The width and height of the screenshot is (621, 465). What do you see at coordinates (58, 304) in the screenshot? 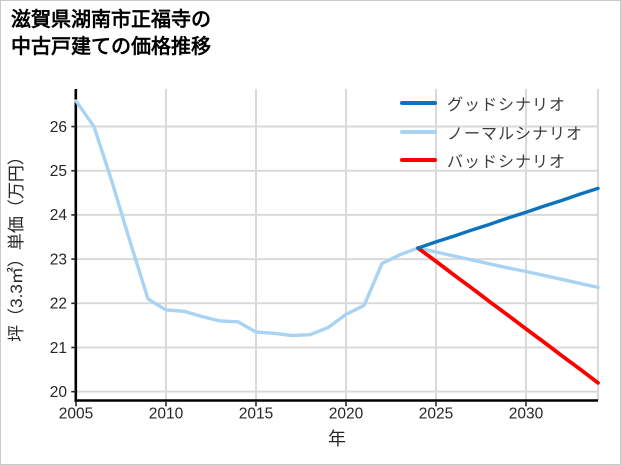
I see `svg-text: 22` at bounding box center [58, 304].